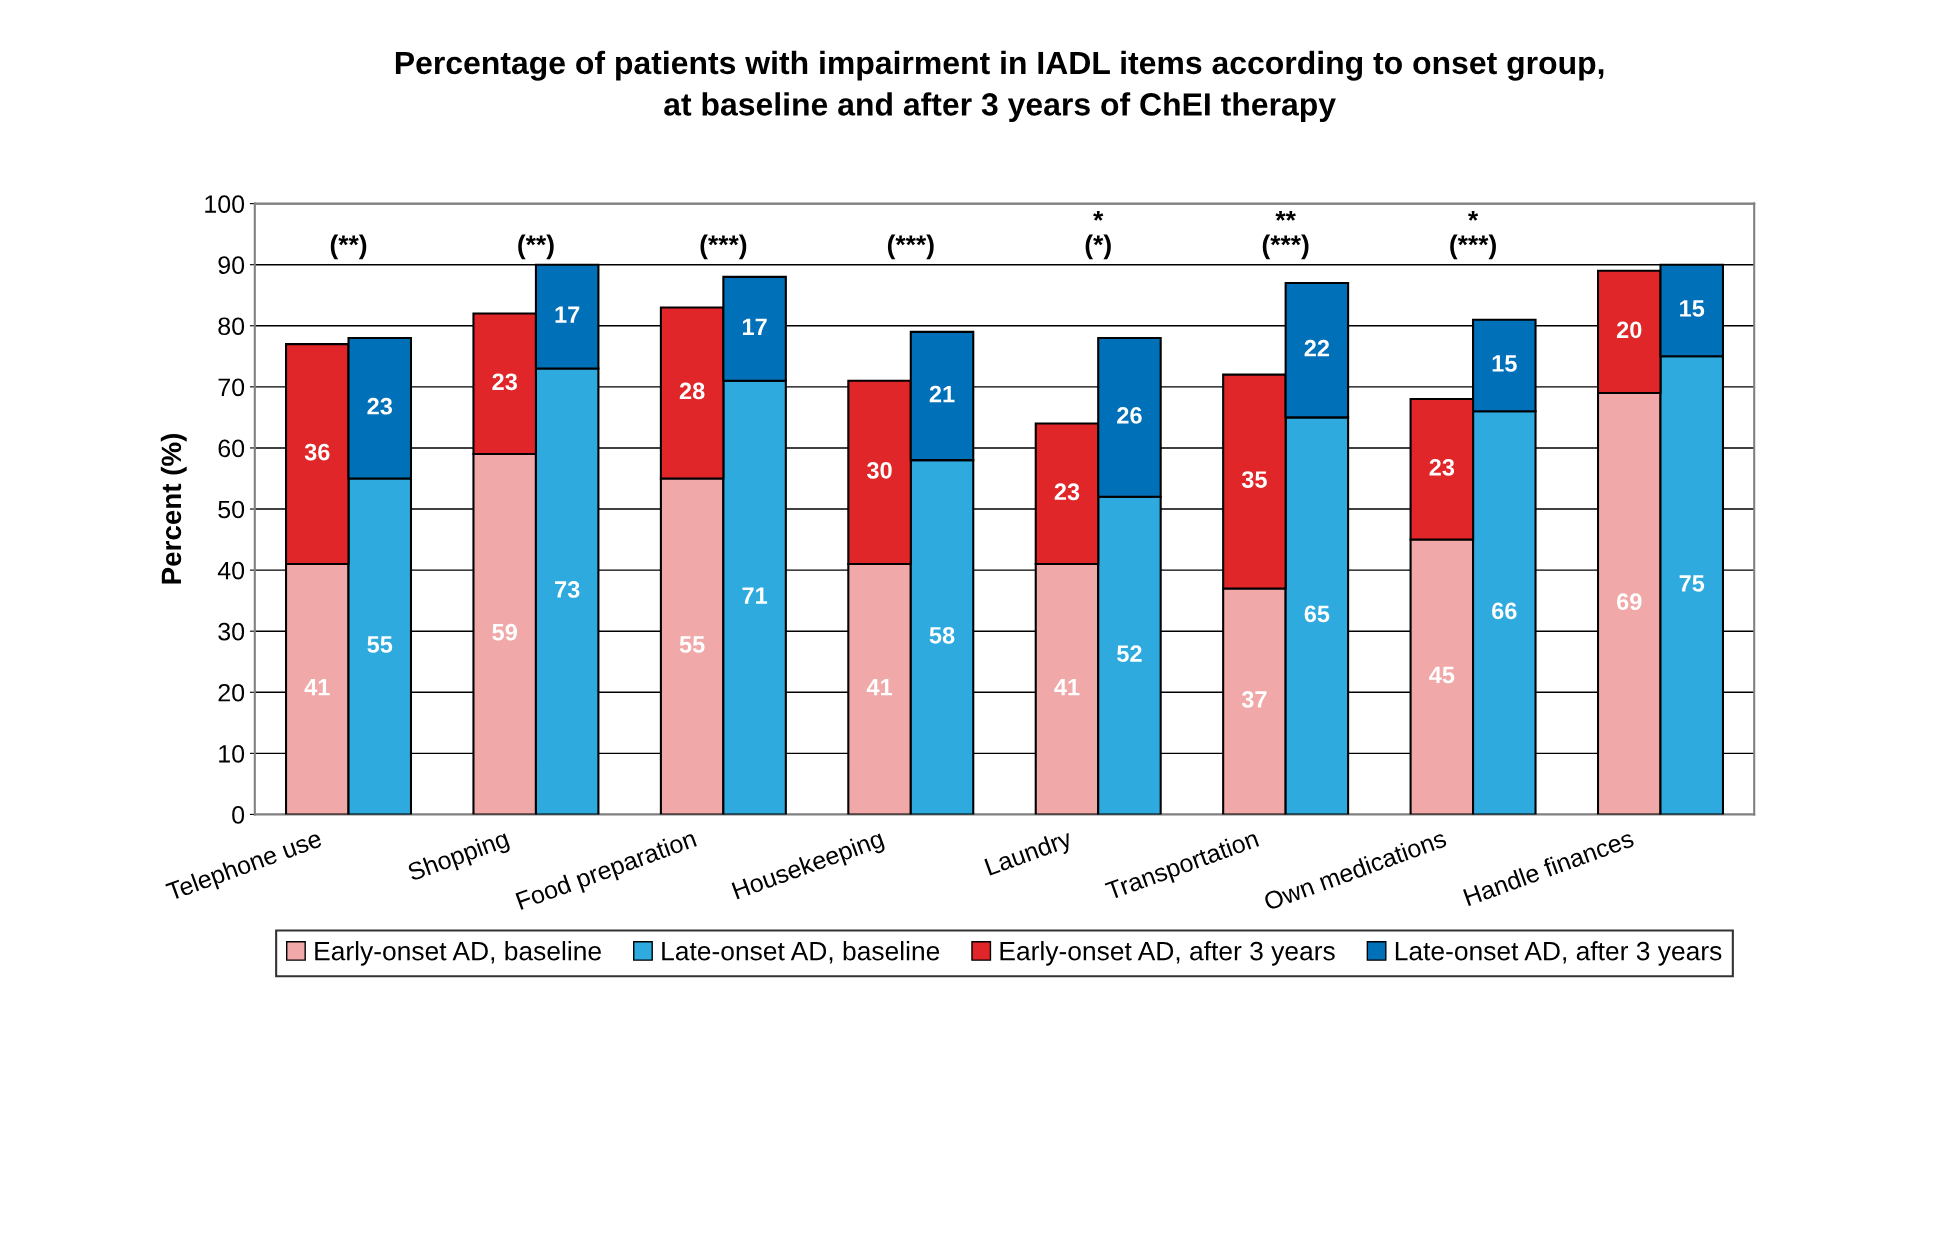 Image resolution: width=1960 pixels, height=1234 pixels. I want to click on y-tick-label: 60, so click(231, 448).